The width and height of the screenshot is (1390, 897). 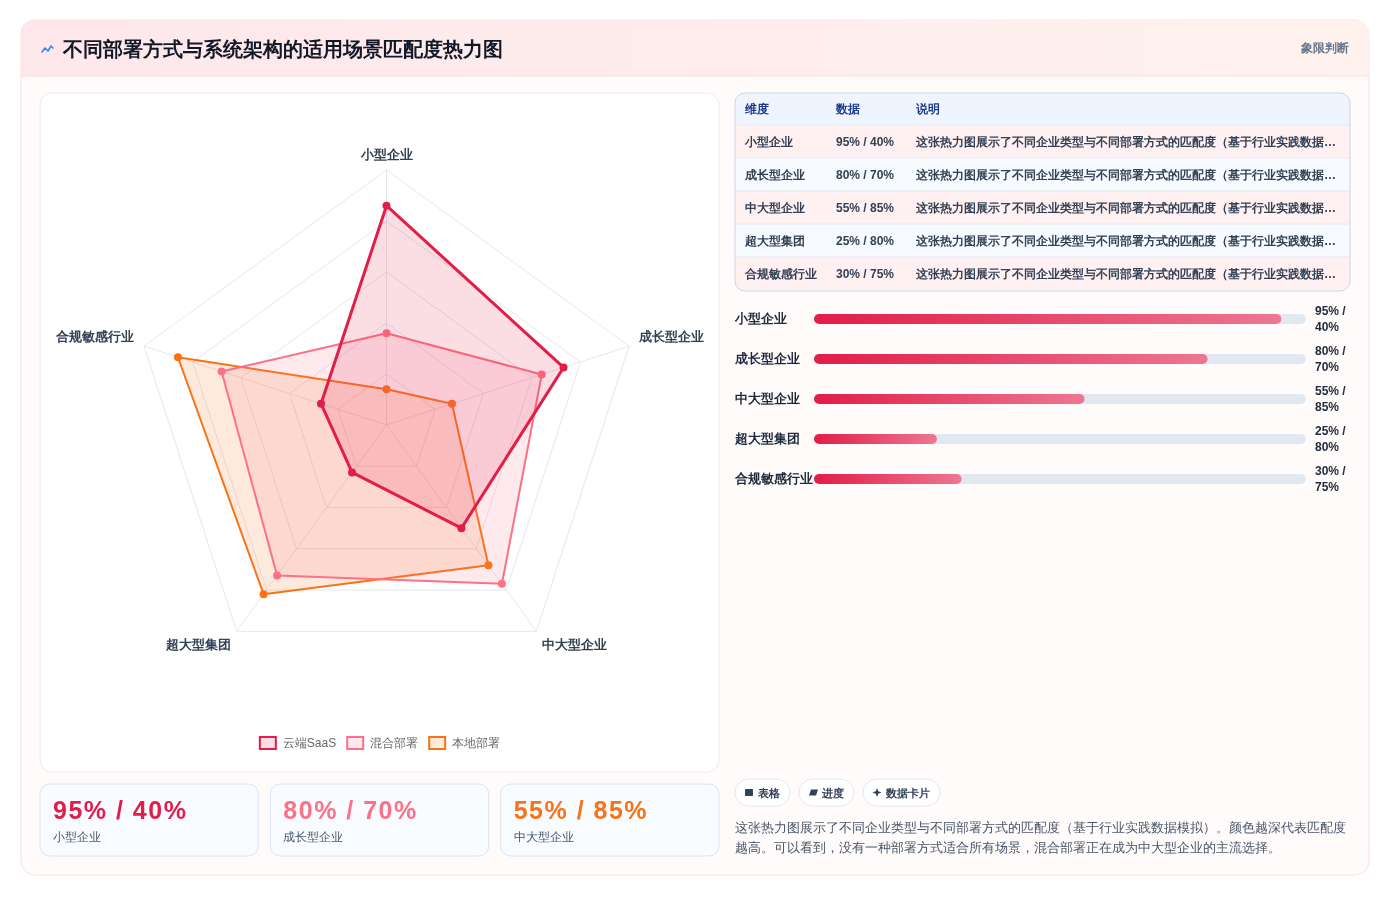 I want to click on text: 进度, so click(x=832, y=792).